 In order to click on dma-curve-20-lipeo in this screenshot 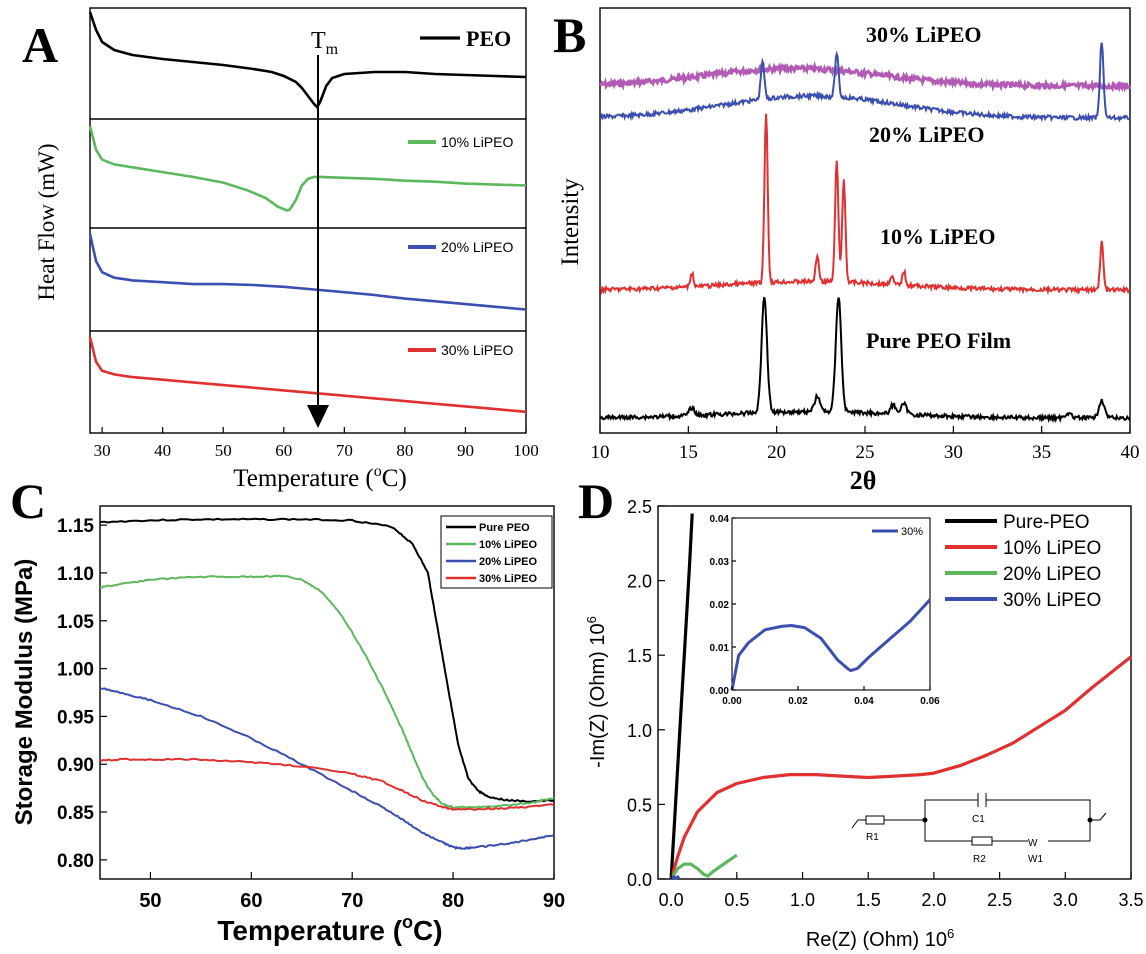, I will do `click(327, 769)`.